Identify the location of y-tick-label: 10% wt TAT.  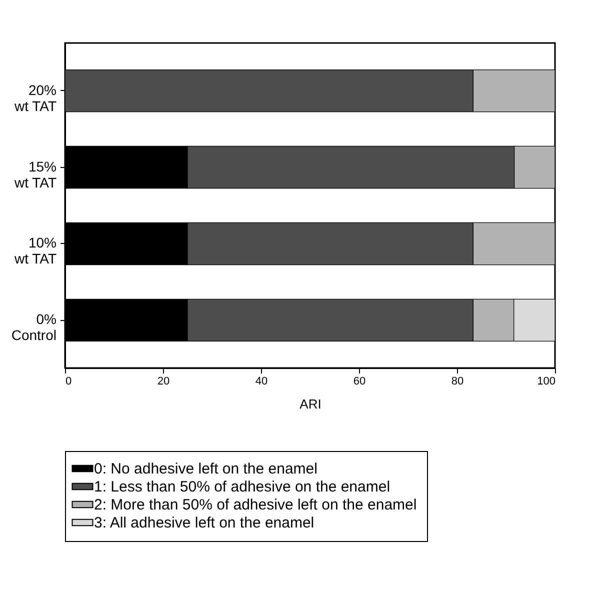
(35, 250).